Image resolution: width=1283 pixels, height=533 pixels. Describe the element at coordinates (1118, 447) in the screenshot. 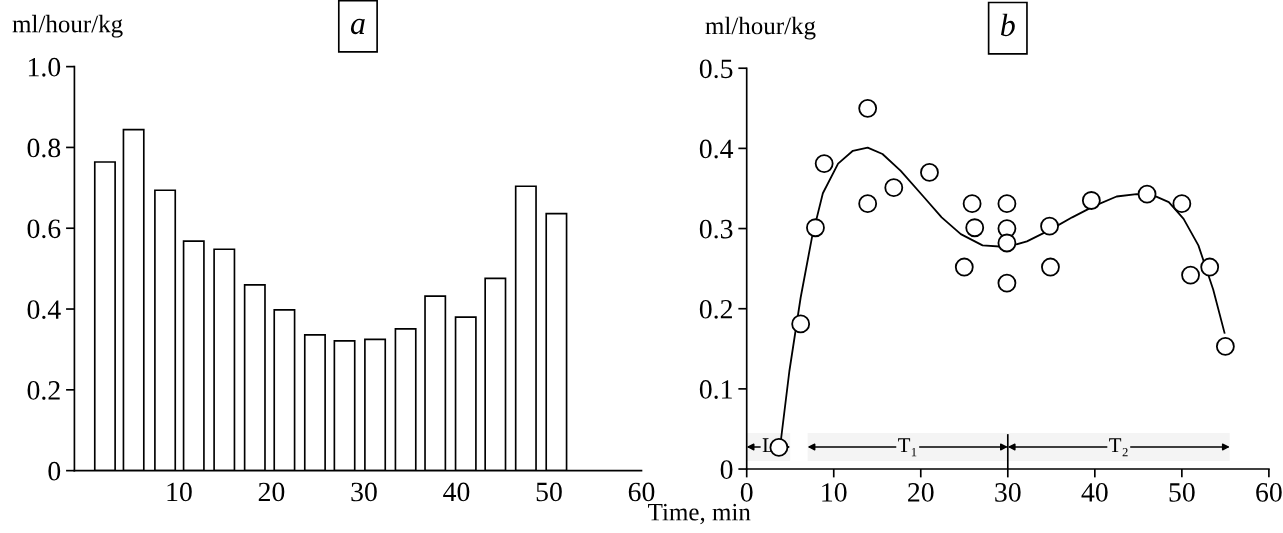

I see `band-label: T₂` at that location.